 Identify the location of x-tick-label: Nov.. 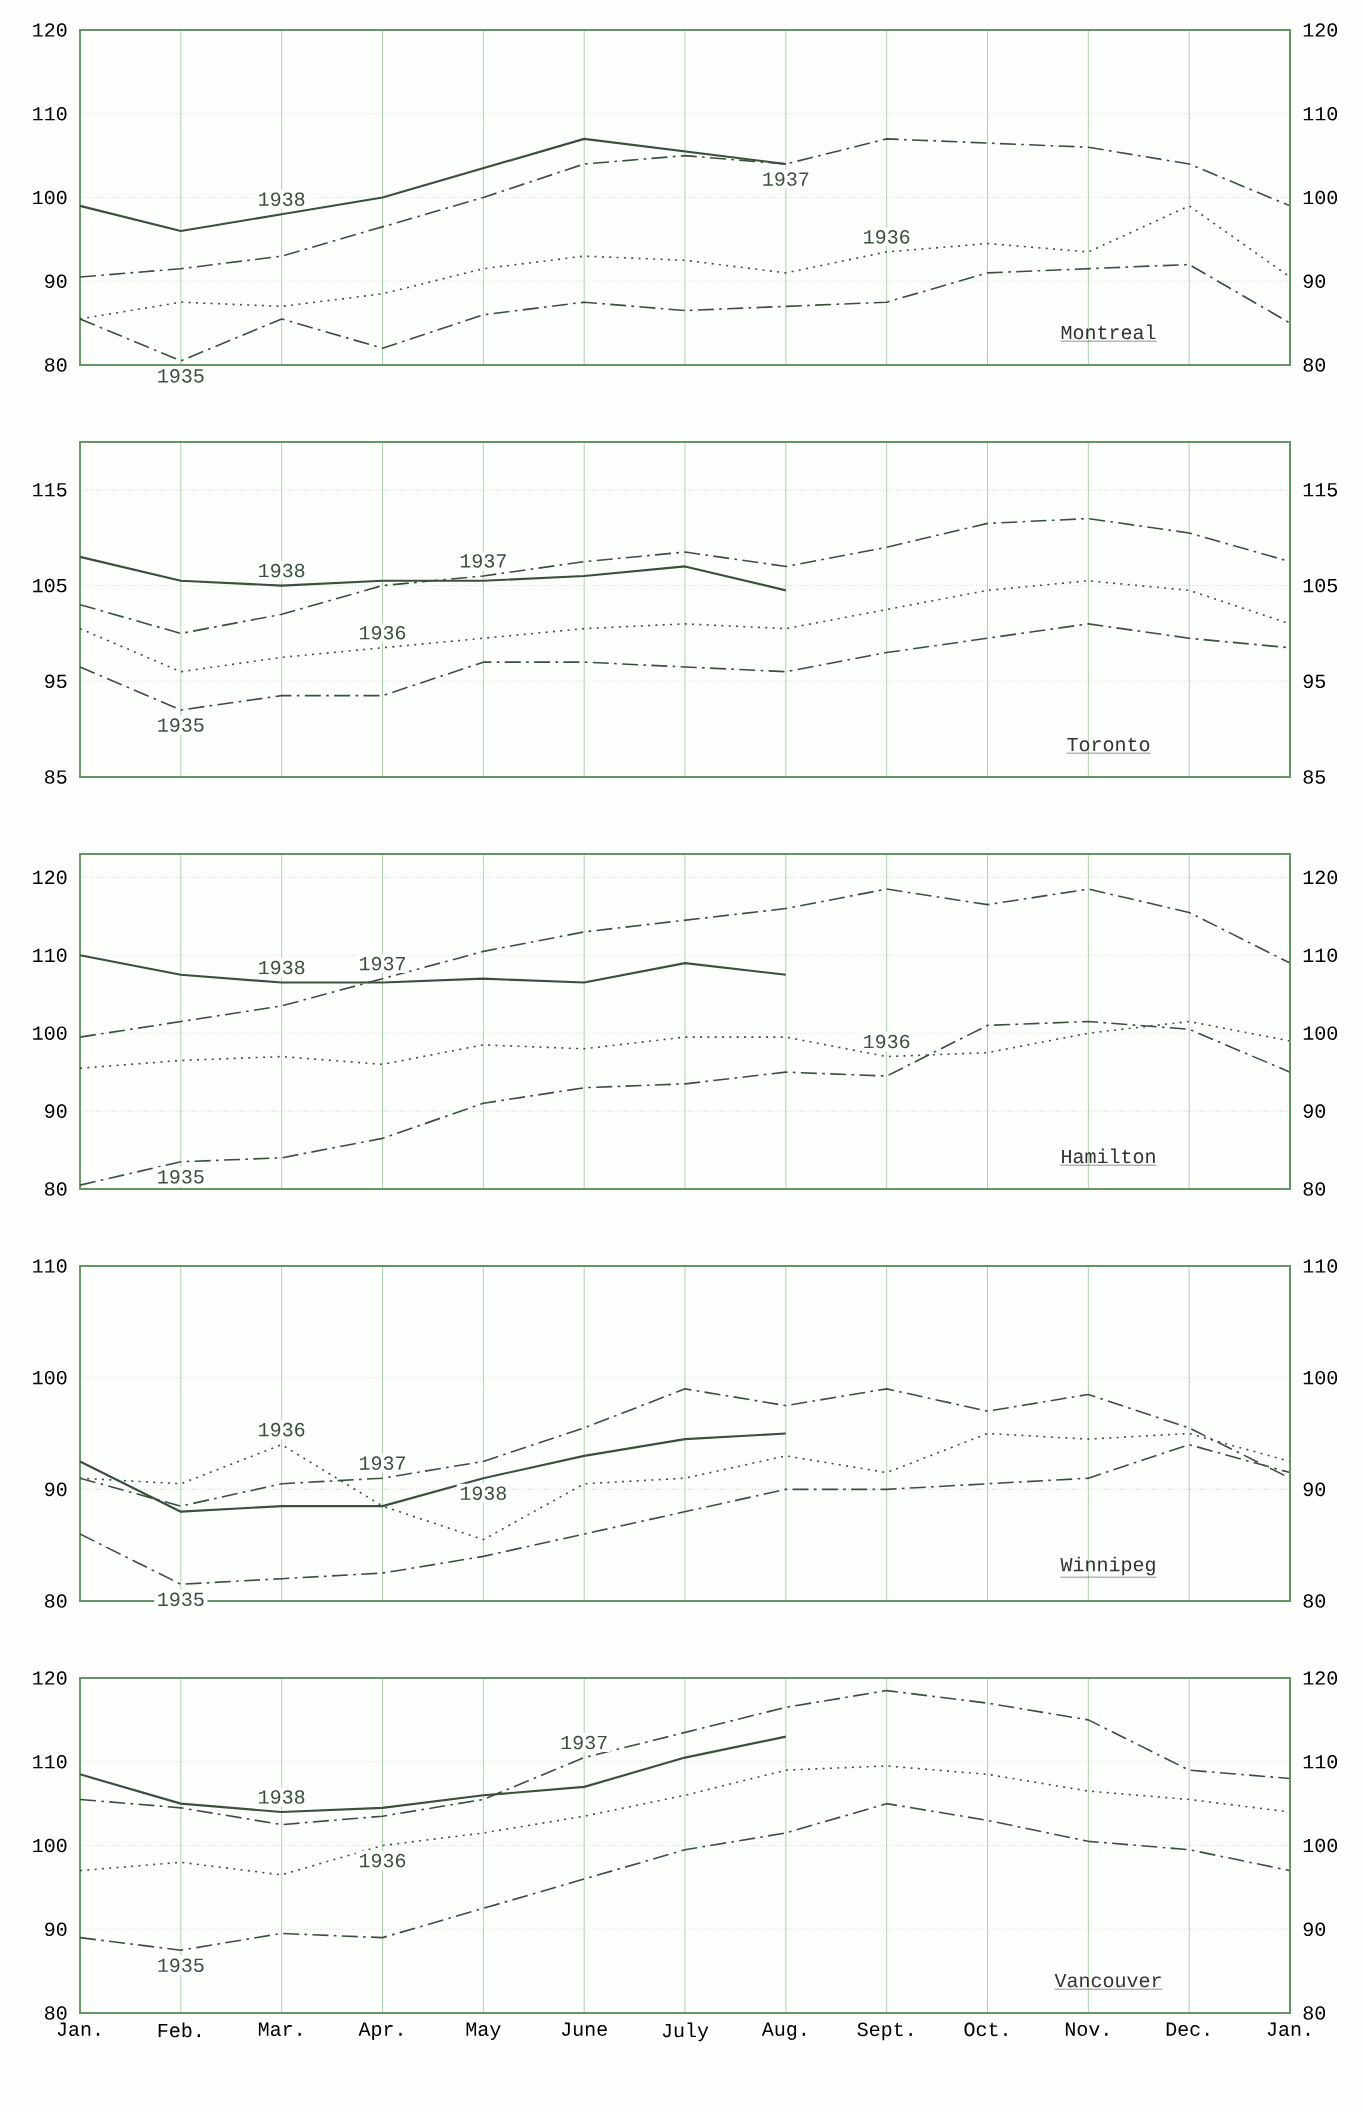
(1086, 2029).